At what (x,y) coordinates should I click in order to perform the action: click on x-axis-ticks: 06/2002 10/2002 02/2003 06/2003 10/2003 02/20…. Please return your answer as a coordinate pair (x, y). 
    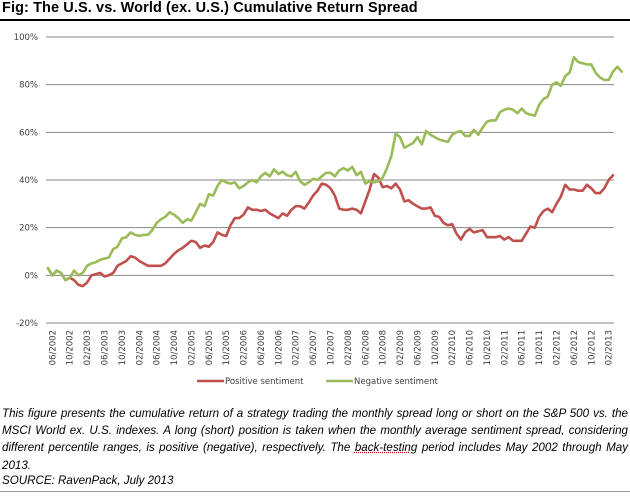
    Looking at the image, I should click on (331, 347).